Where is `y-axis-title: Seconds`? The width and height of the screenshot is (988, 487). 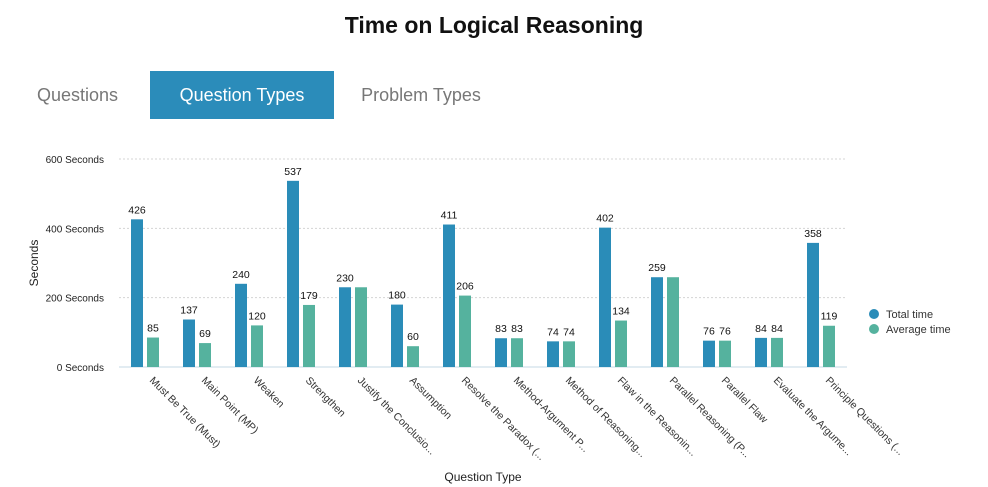
y-axis-title: Seconds is located at coordinates (34, 263).